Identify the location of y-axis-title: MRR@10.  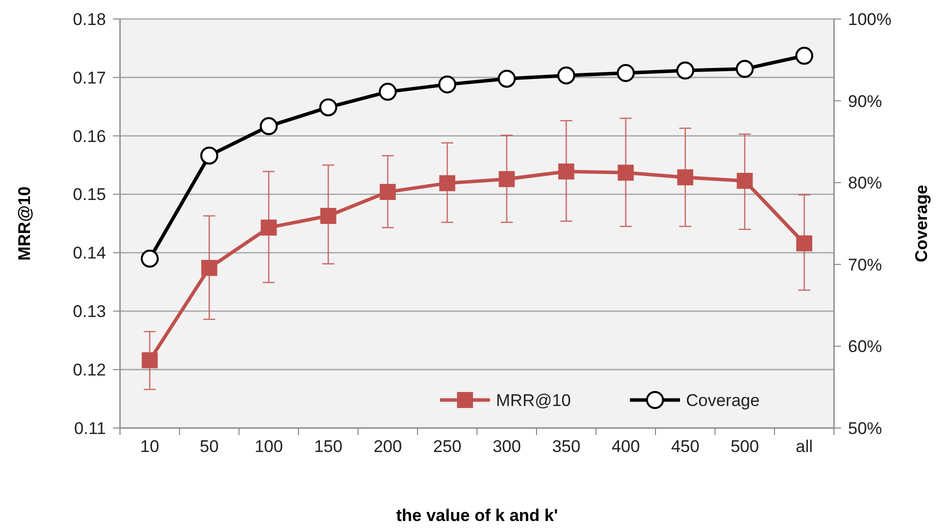
(24, 223).